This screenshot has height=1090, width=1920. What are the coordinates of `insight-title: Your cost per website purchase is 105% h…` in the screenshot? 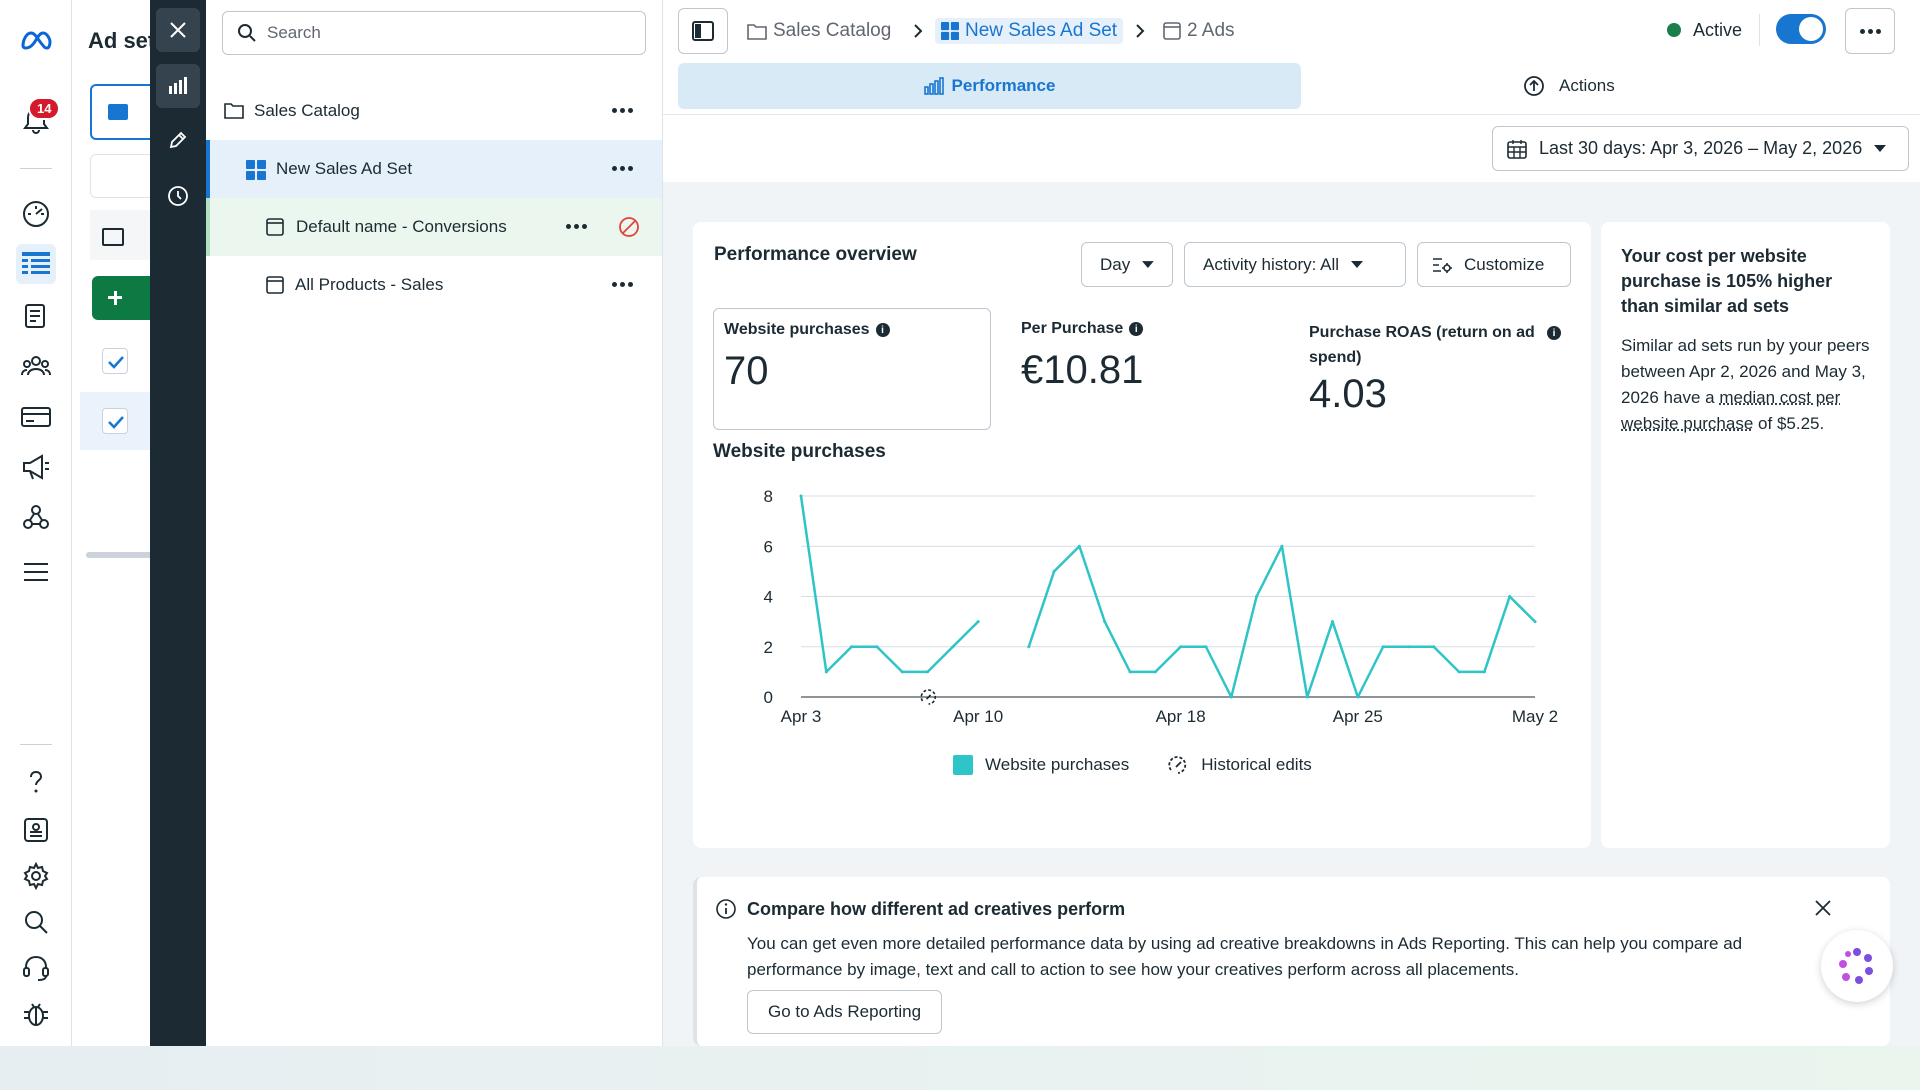 It's located at (1727, 281).